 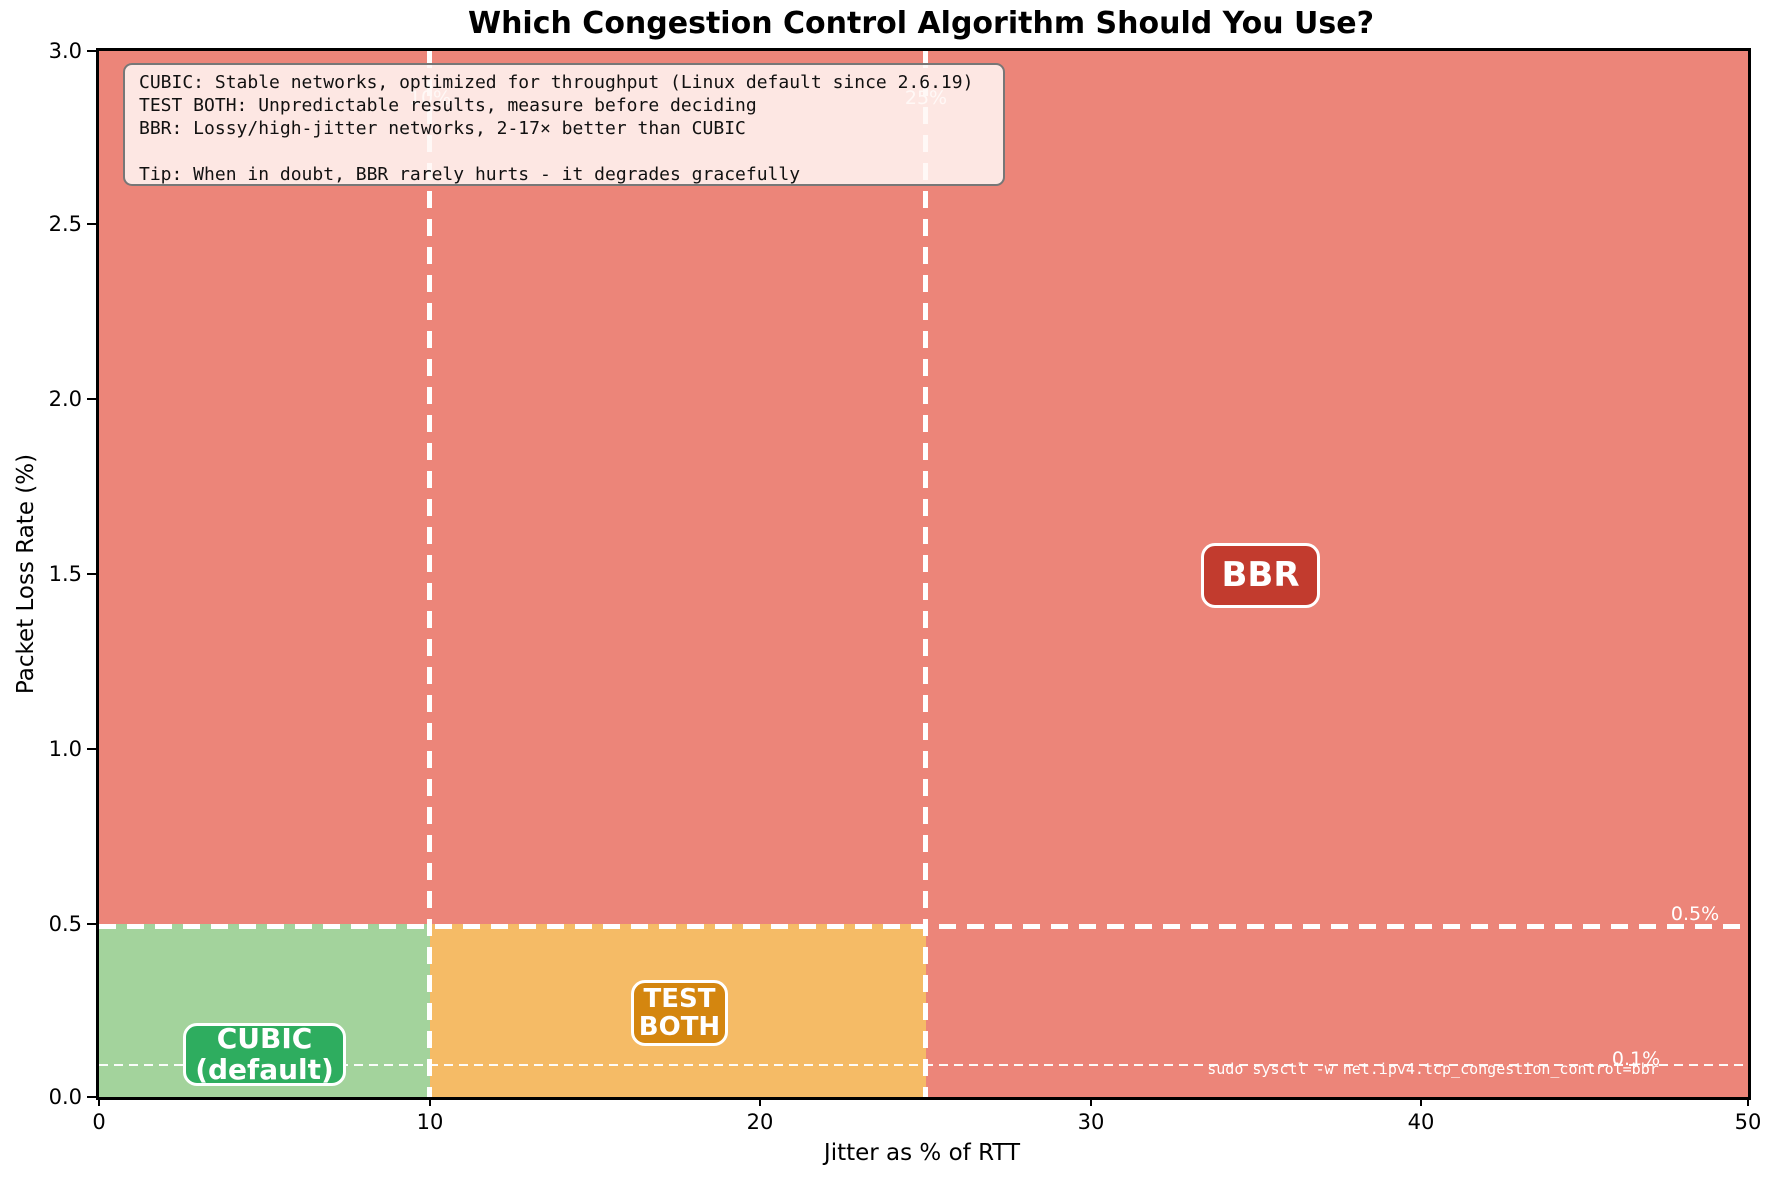 What do you see at coordinates (1748, 1122) in the screenshot?
I see `x-tick-label-50: 50` at bounding box center [1748, 1122].